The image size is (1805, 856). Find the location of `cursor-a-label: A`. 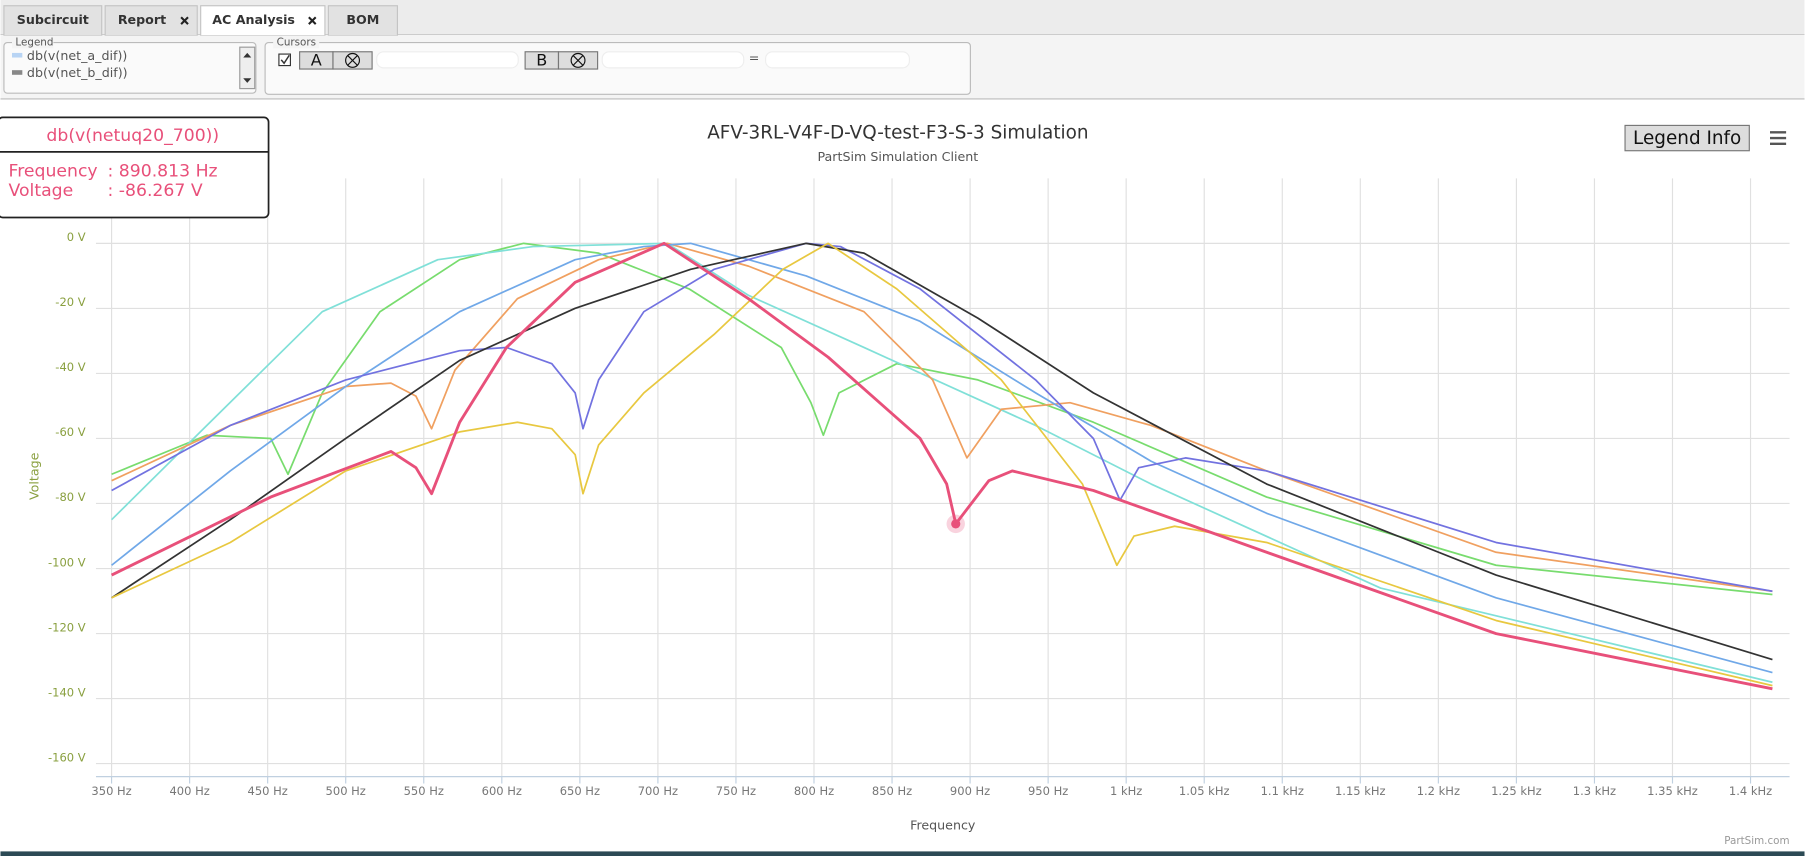

cursor-a-label: A is located at coordinates (316, 59).